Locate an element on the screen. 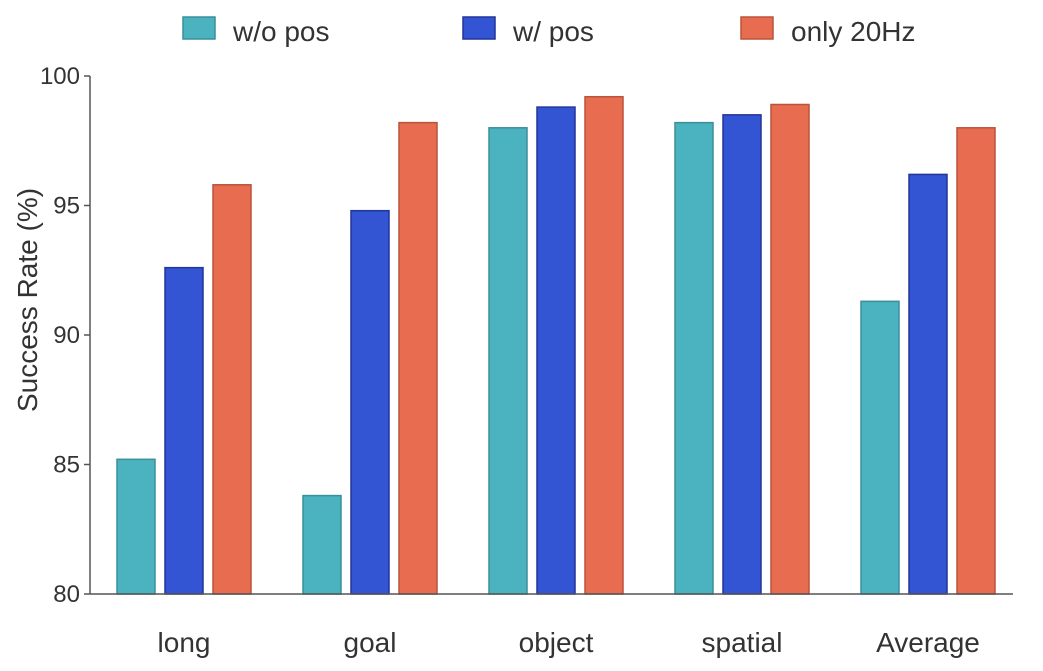 The image size is (1043, 671). x-tick-label: object is located at coordinates (556, 642).